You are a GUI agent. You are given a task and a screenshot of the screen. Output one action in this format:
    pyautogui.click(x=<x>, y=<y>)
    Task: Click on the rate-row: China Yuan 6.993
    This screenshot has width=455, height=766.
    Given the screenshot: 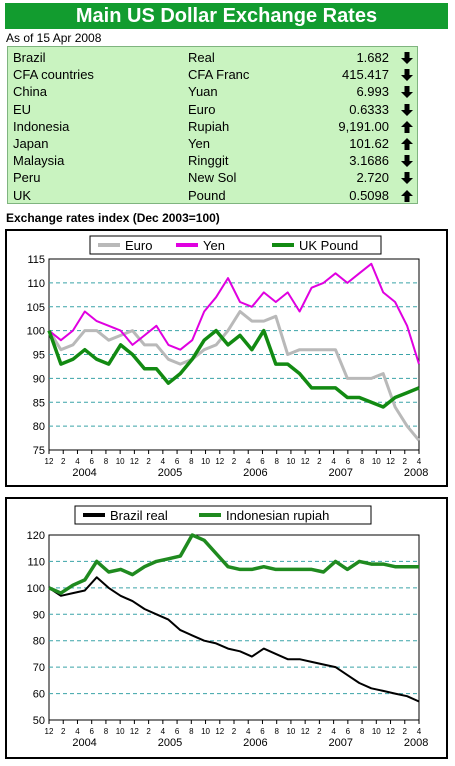 What is the action you would take?
    pyautogui.click(x=213, y=91)
    